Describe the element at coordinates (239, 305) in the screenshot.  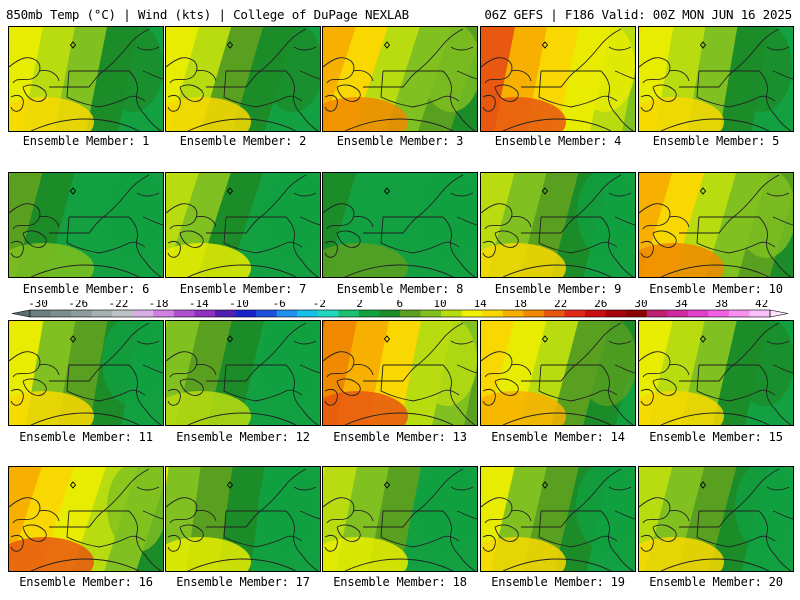
I see `colorbar-tick-label: -10` at that location.